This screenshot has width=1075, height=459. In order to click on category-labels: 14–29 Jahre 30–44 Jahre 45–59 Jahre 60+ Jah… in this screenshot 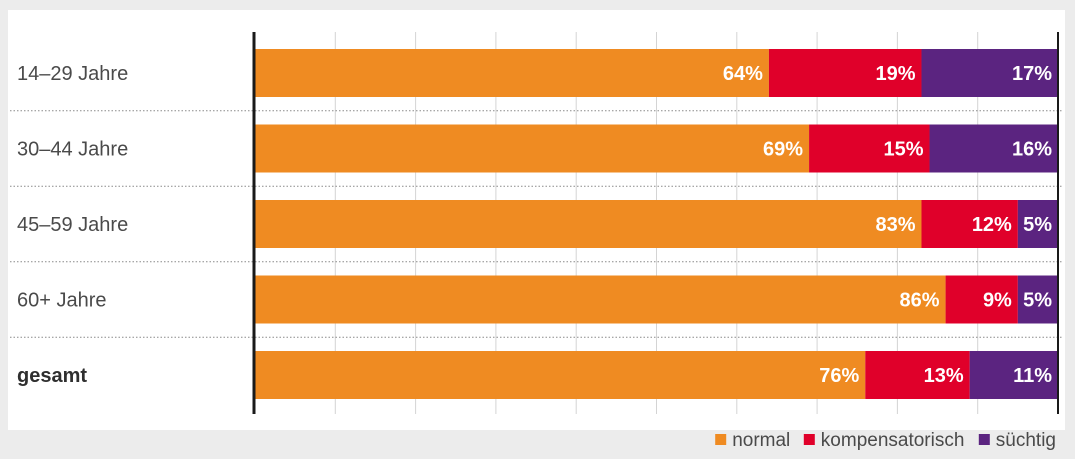, I will do `click(72, 225)`.